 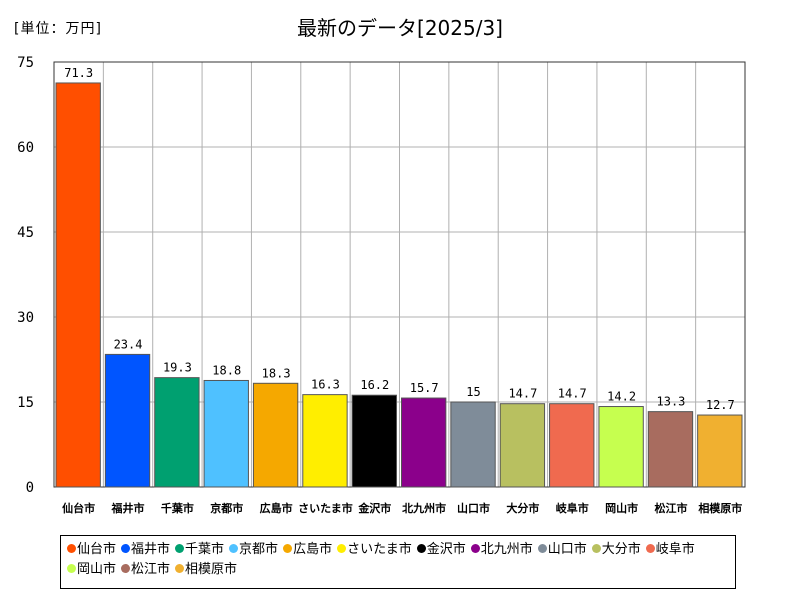 What do you see at coordinates (25, 63) in the screenshot?
I see `y-tick-label: 75` at bounding box center [25, 63].